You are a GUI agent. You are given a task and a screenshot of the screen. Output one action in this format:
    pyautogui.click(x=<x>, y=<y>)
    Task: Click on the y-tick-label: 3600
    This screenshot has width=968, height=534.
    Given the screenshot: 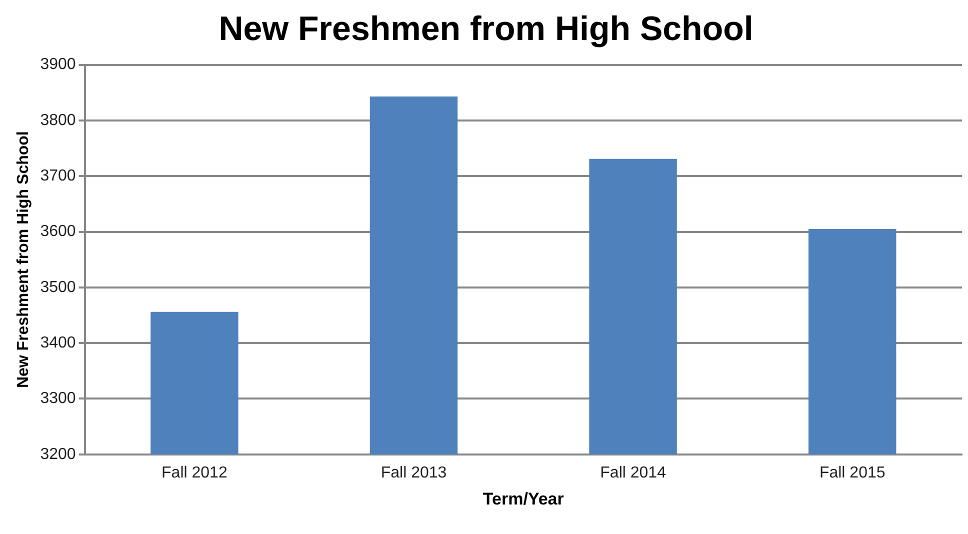 What is the action you would take?
    pyautogui.click(x=58, y=231)
    